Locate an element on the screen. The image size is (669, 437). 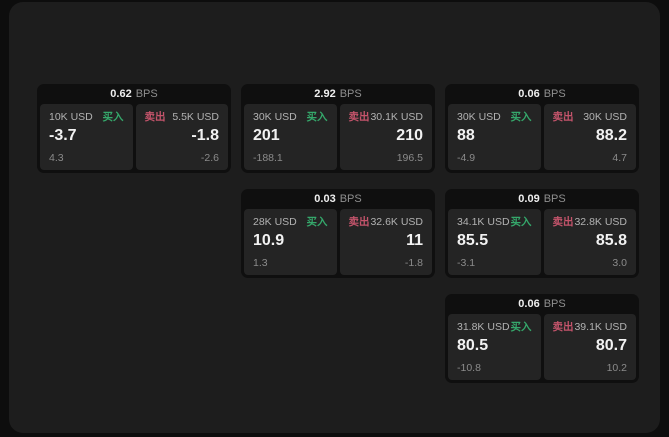
sell-delta: -2.6 is located at coordinates (209, 158).